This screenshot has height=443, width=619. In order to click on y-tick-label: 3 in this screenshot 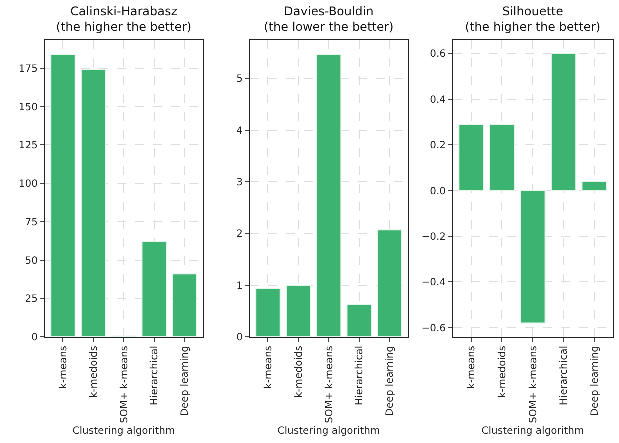, I will do `click(239, 183)`.